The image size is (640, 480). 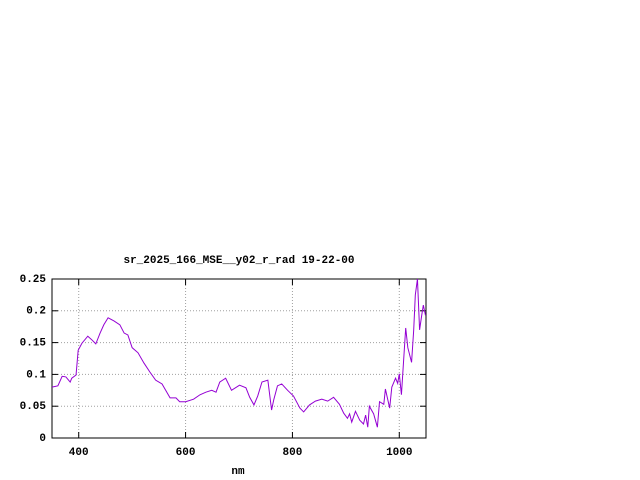 What do you see at coordinates (33, 344) in the screenshot?
I see `y-tick-label: 0.15` at bounding box center [33, 344].